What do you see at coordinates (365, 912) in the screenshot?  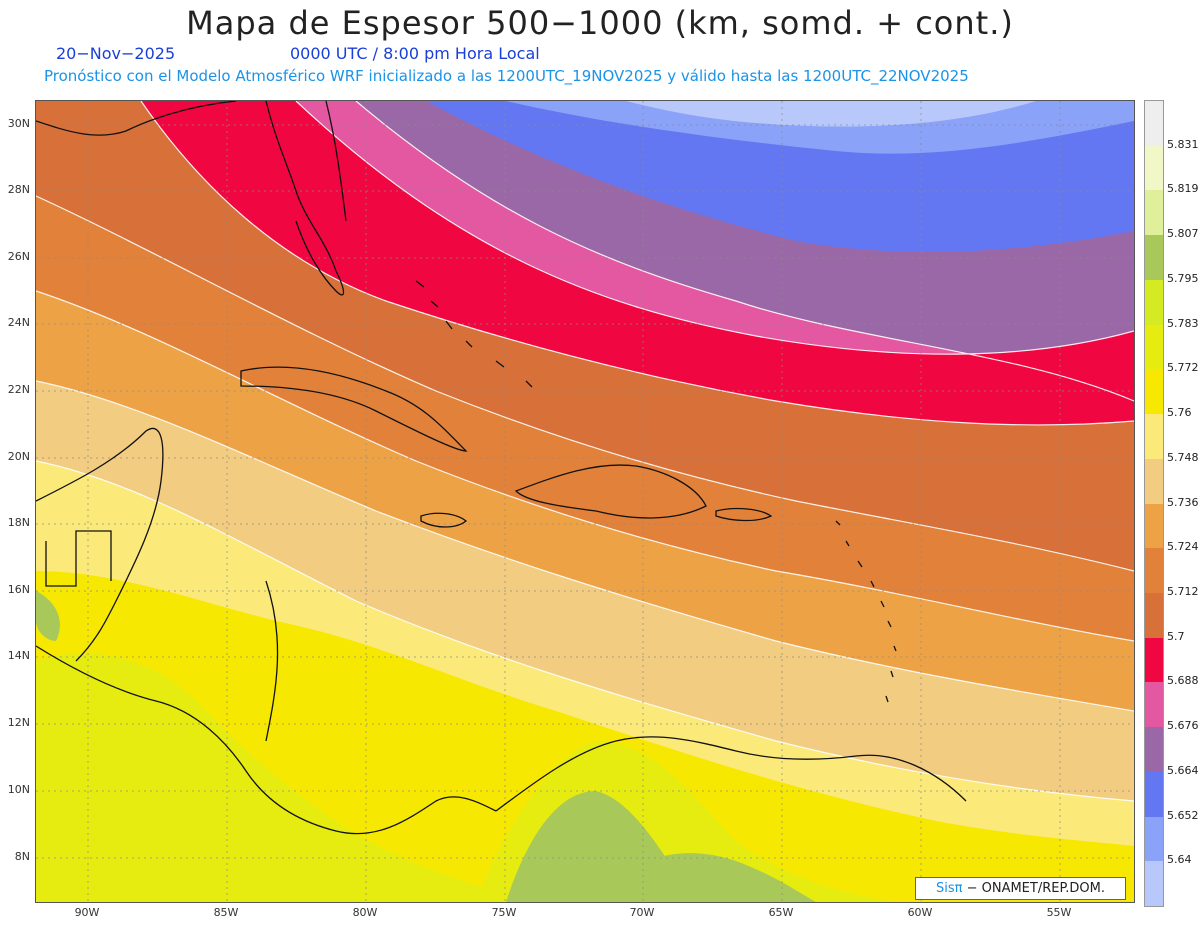 I see `lon-label: 80W` at bounding box center [365, 912].